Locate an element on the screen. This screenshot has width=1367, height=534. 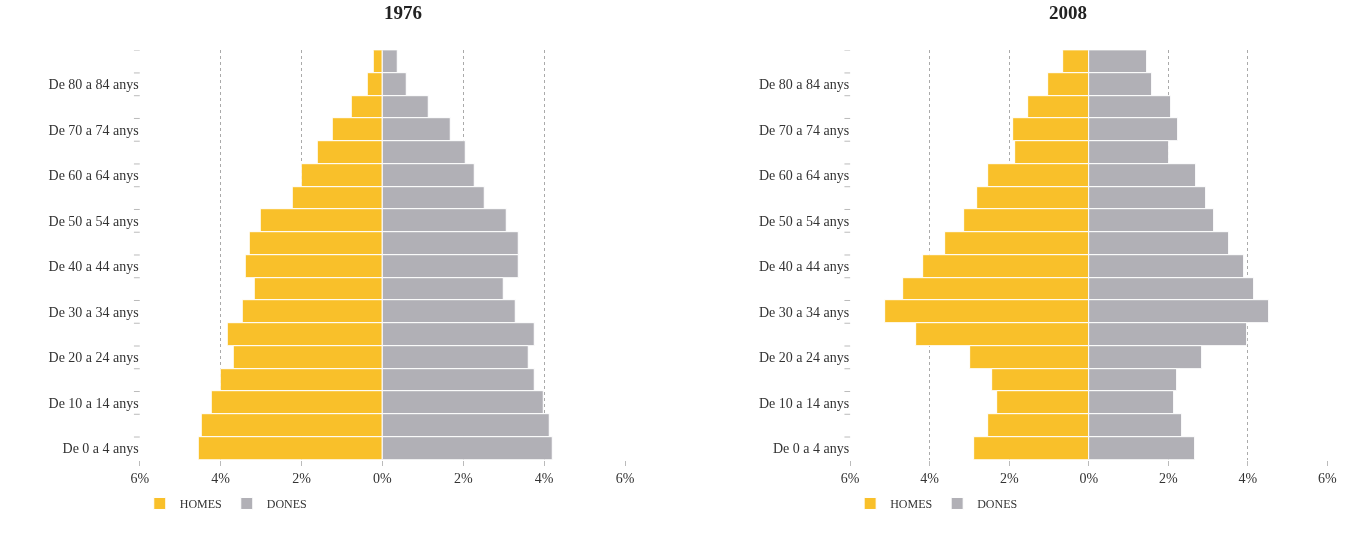
chart-title: 2008 is located at coordinates (1068, 12).